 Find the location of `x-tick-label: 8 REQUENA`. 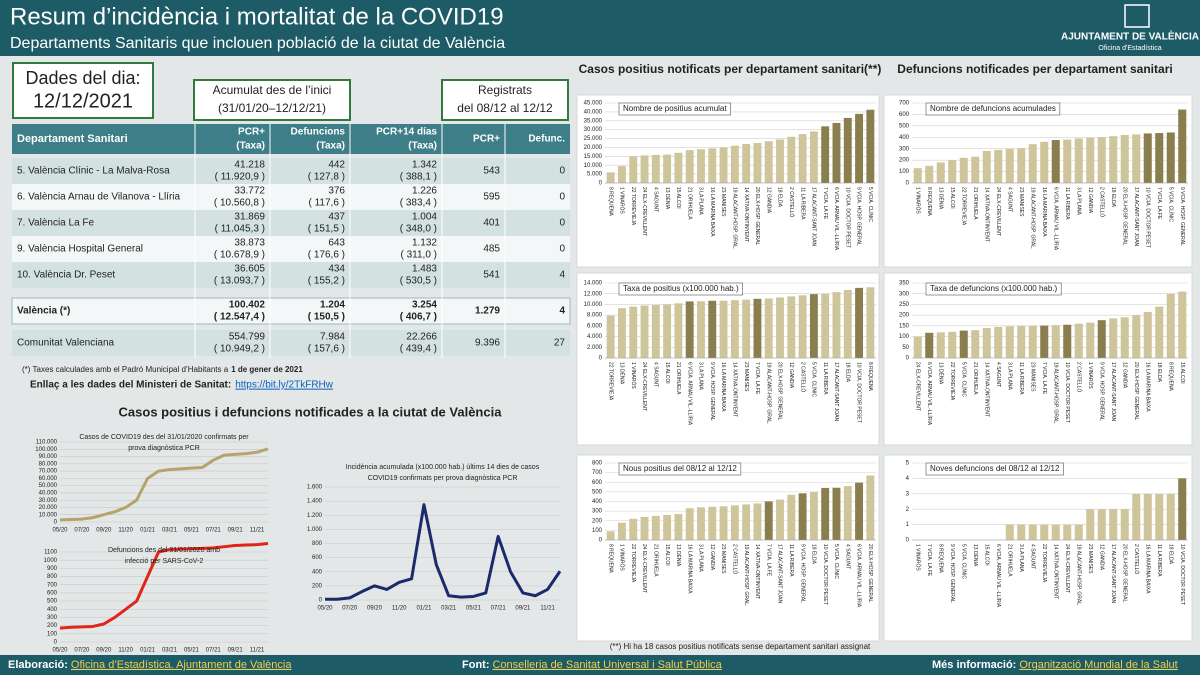

x-tick-label: 8 REQUENA is located at coordinates (940, 559).